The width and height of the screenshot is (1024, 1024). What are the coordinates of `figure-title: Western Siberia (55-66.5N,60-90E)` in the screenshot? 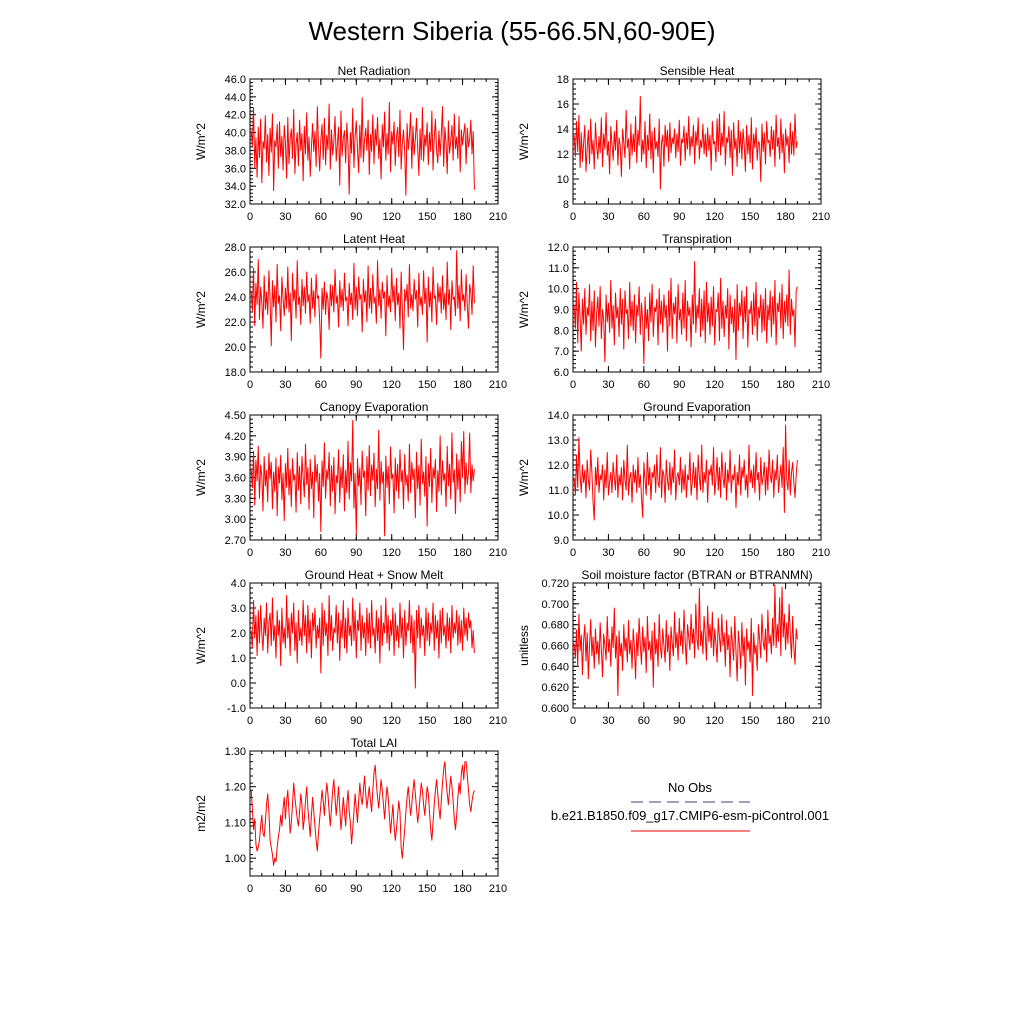 It's located at (511, 31).